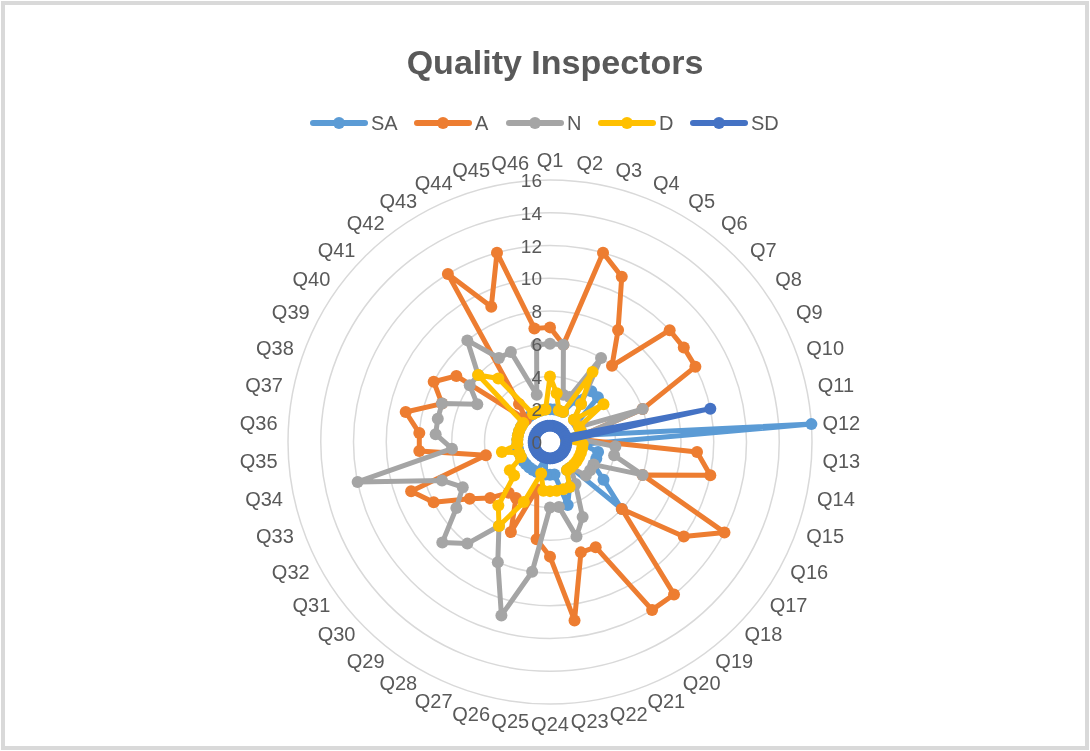 The image size is (1090, 751). Describe the element at coordinates (763, 249) in the screenshot. I see `spoke-label: Q7` at that location.